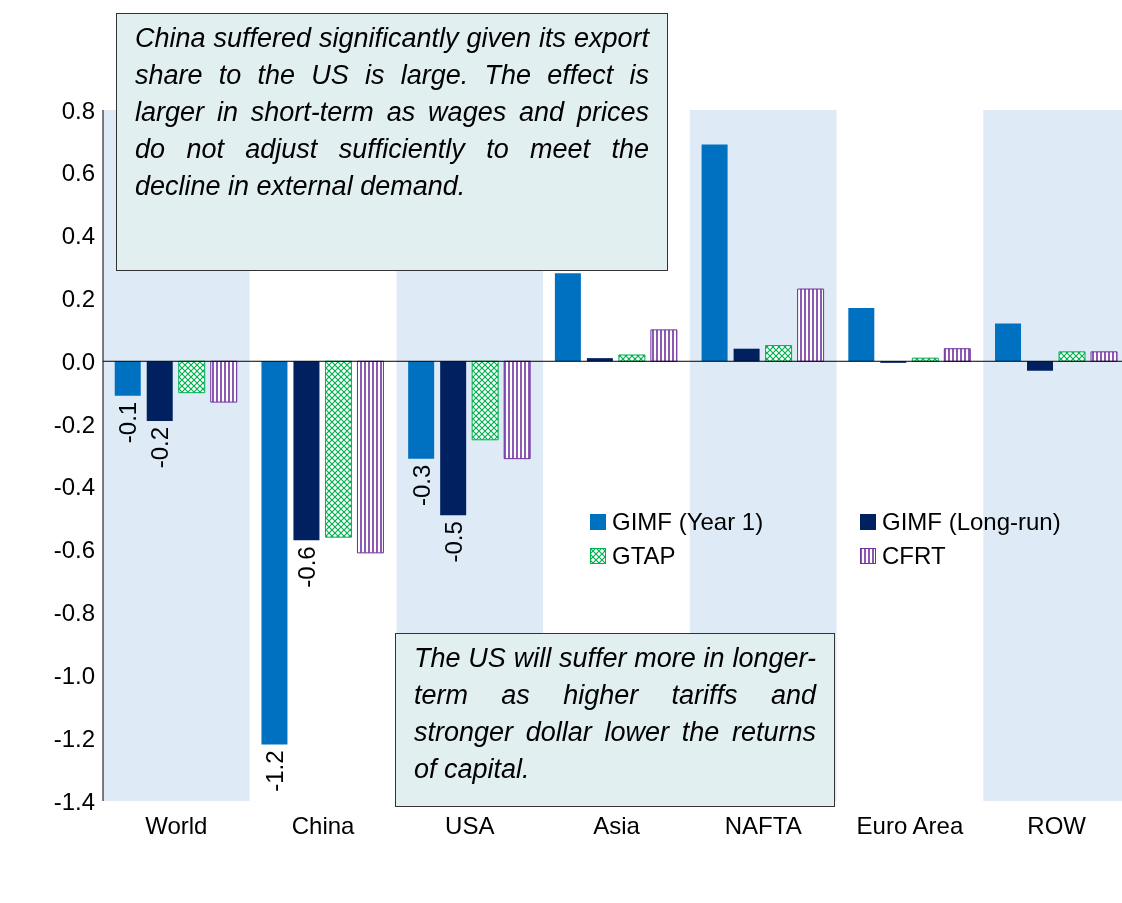  I want to click on legend-label: GIMF (Year 1), so click(688, 522).